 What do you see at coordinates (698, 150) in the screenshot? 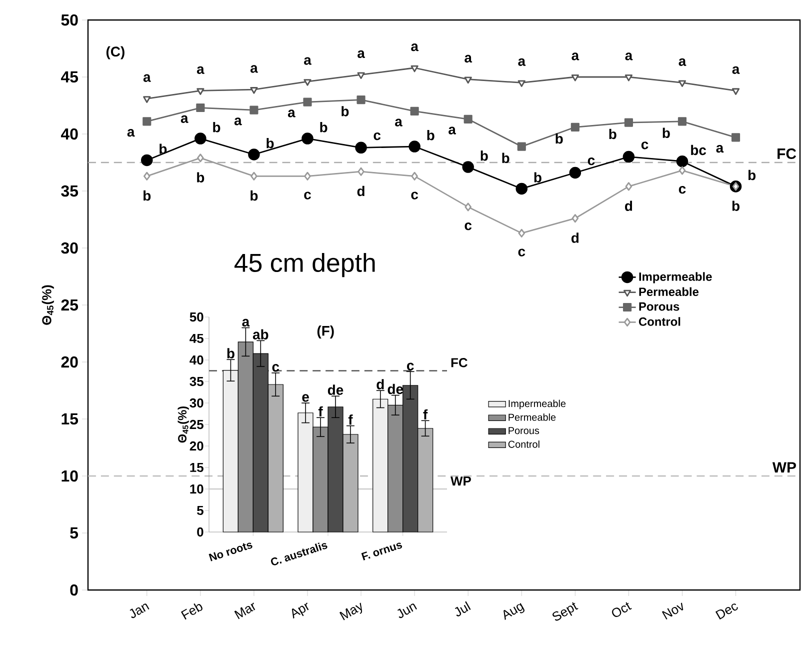
I see `annotation: bc` at bounding box center [698, 150].